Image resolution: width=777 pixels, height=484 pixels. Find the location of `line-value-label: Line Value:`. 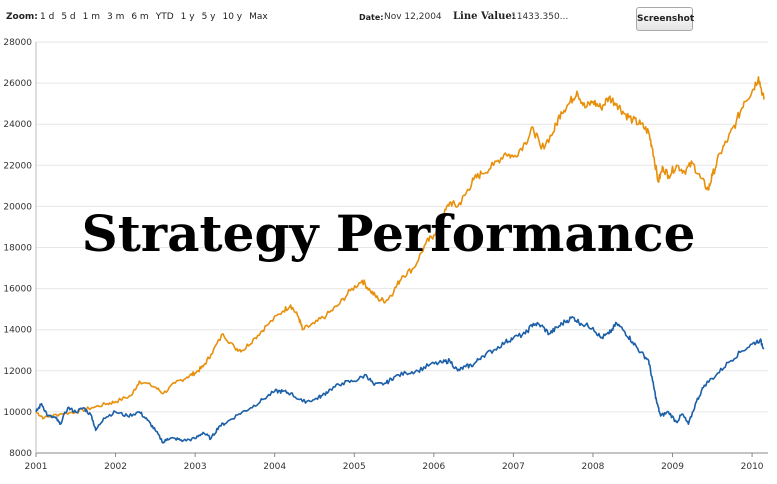

line-value-label: Line Value: is located at coordinates (484, 16).